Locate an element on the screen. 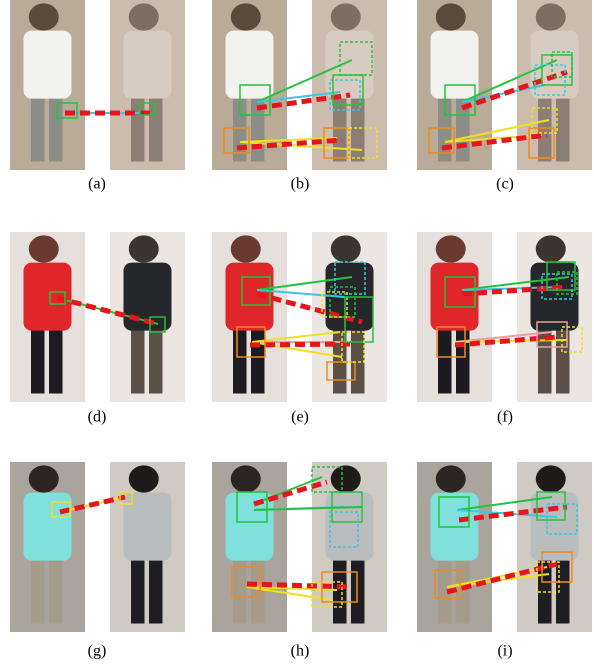  panel-label: (h) is located at coordinates (300, 651).